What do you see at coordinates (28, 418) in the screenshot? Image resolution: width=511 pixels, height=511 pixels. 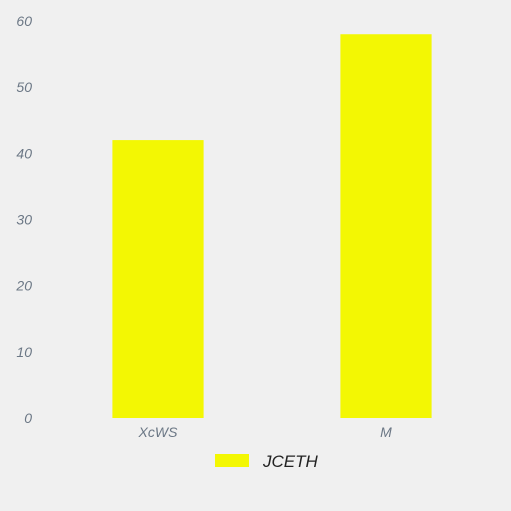 I see `y-tick-label: 0` at bounding box center [28, 418].